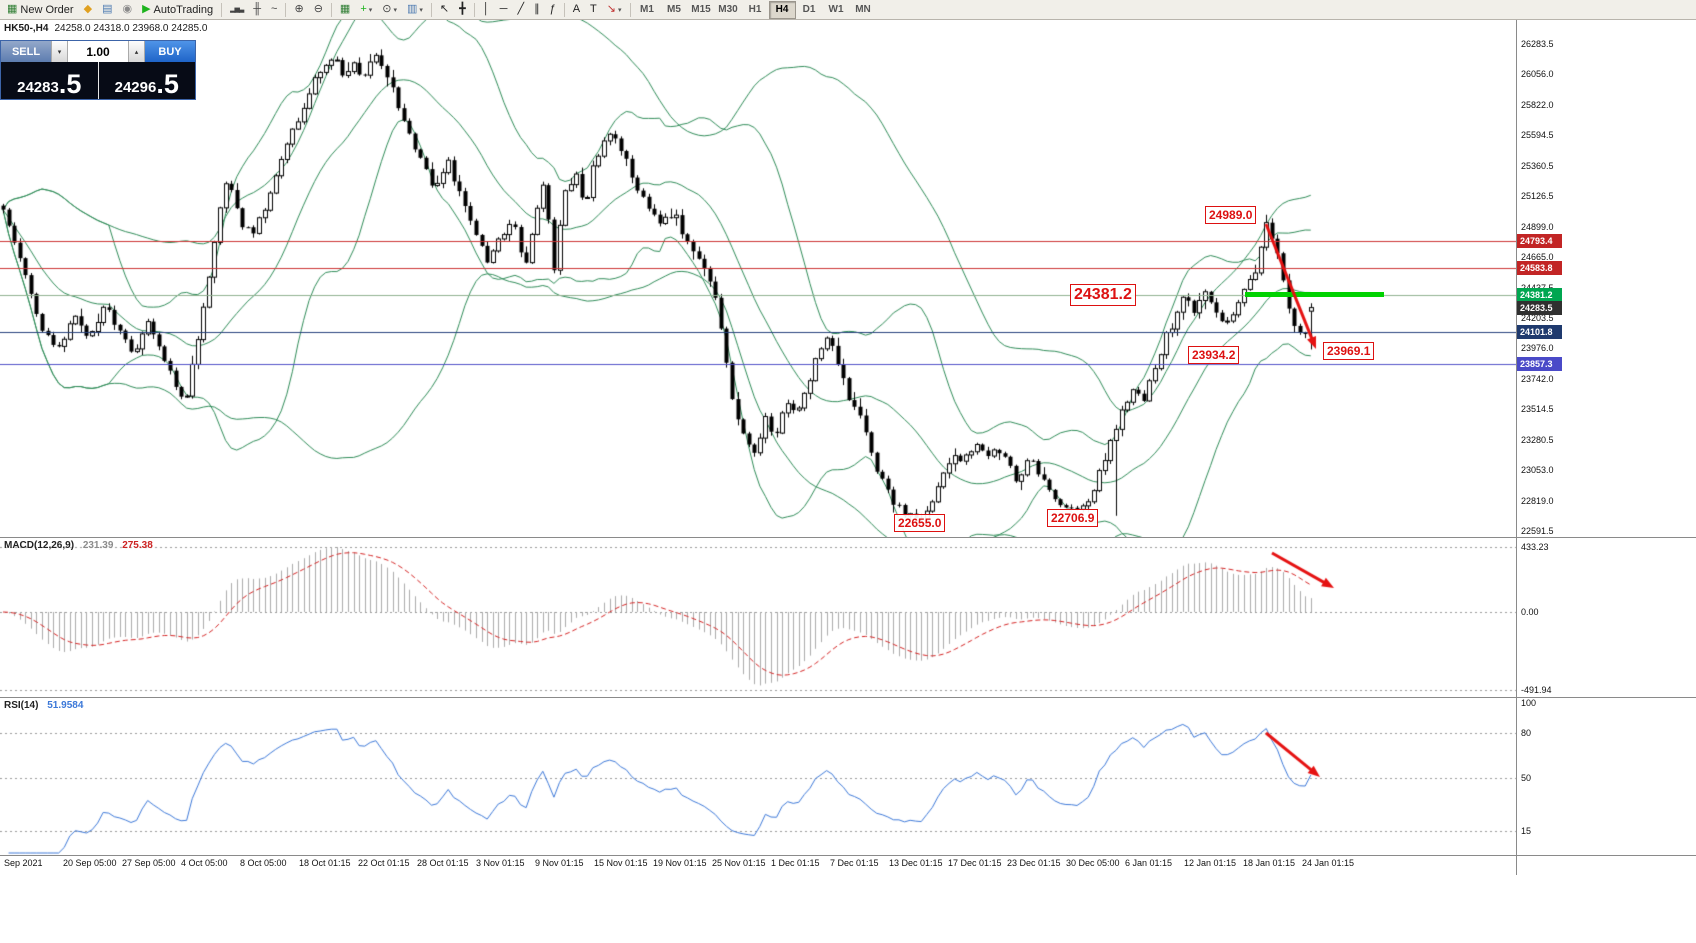 The height and width of the screenshot is (943, 1696). Describe the element at coordinates (183, 9) in the screenshot. I see `autotrading-button-label: AutoTrading` at that location.